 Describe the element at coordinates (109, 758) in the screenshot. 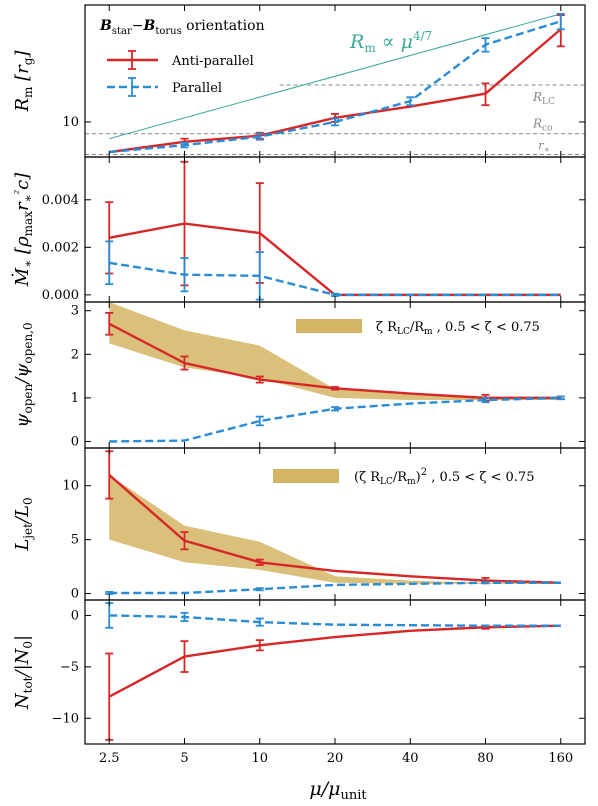

I see `x-tick-label: 2.5` at that location.